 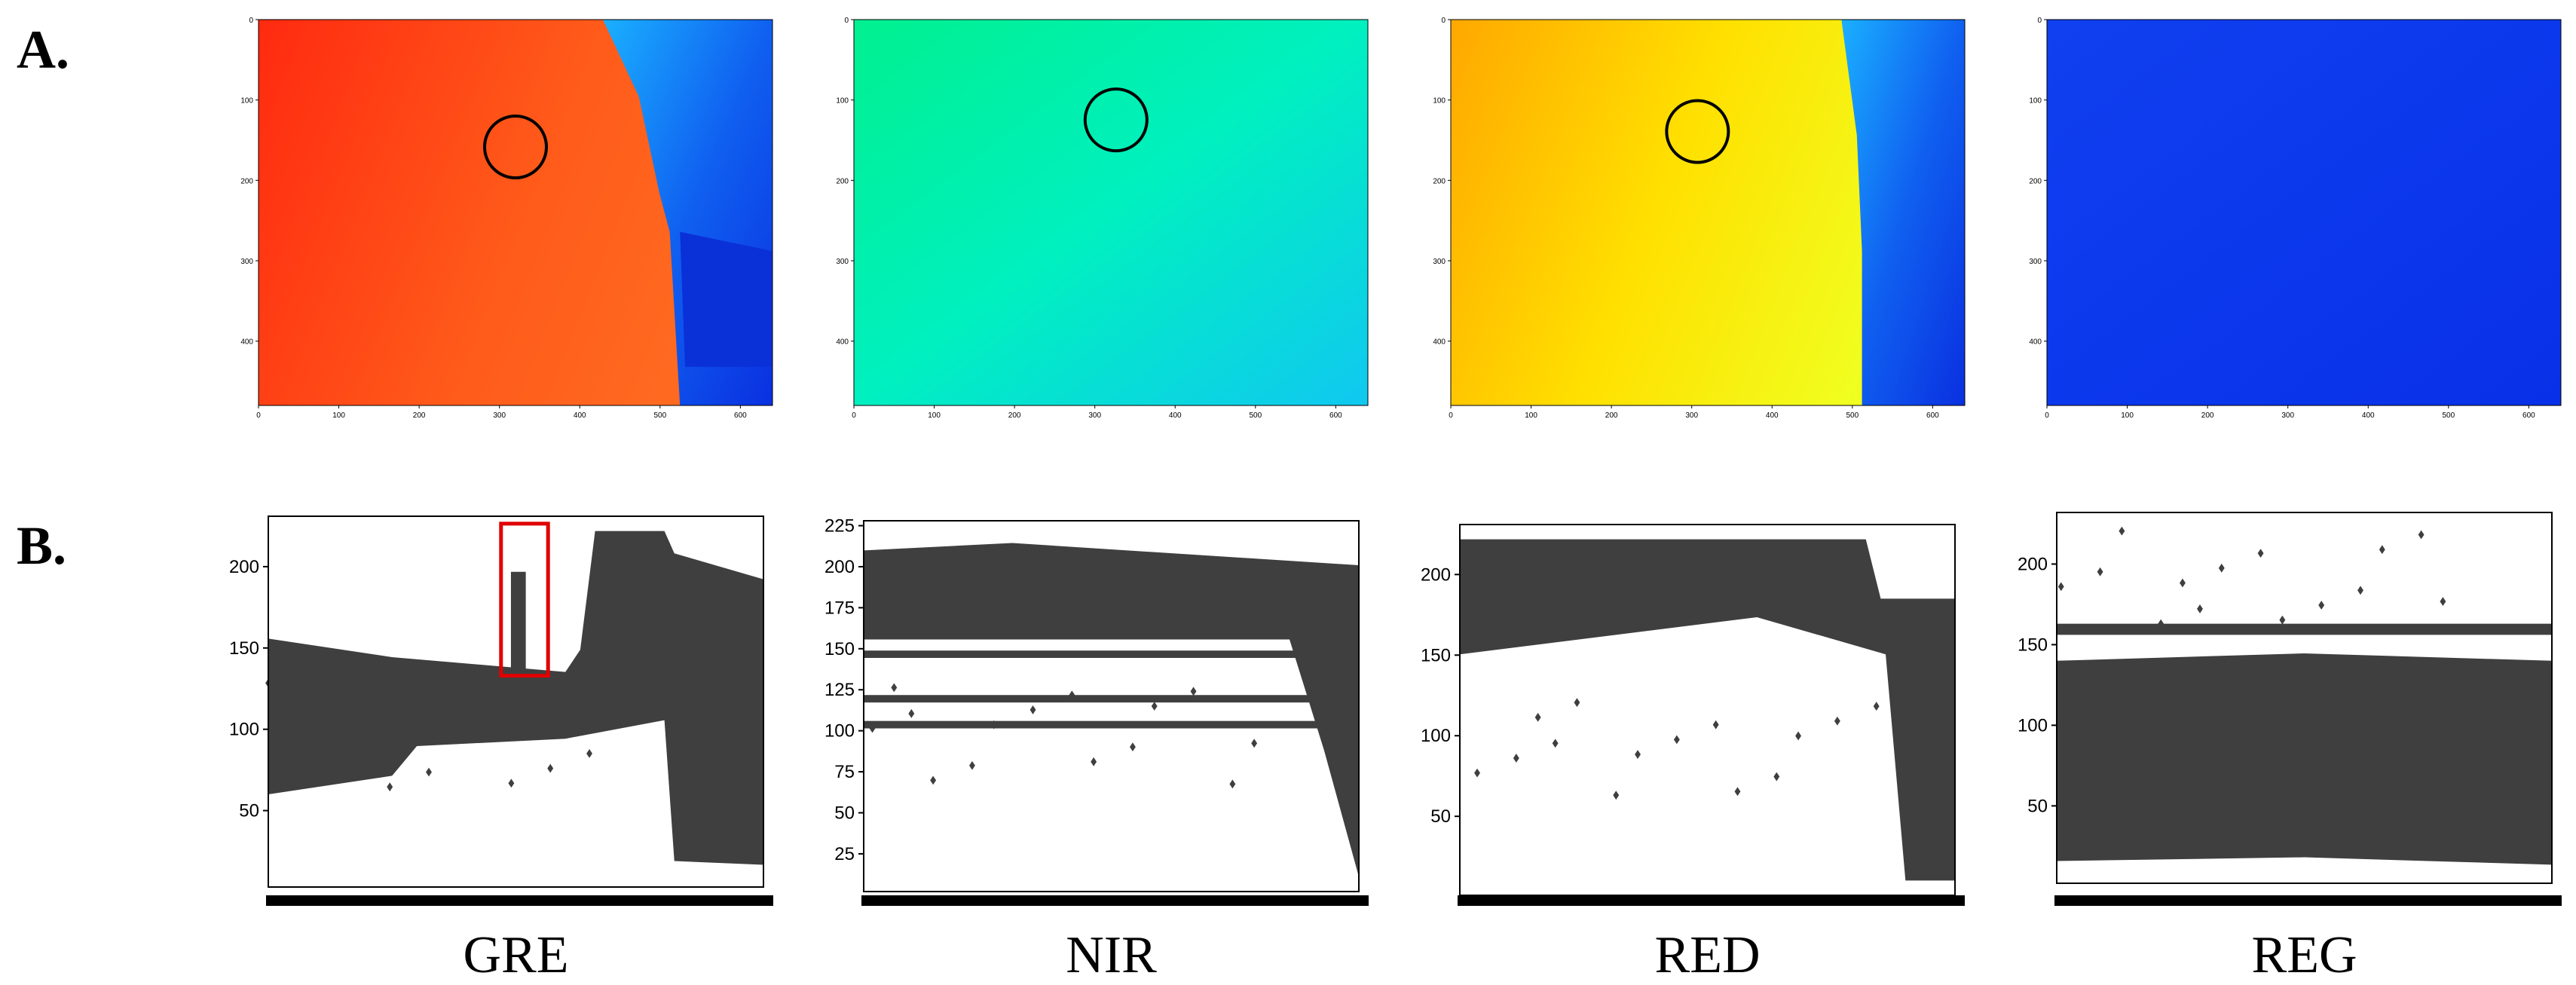 What do you see at coordinates (2308, 901) in the screenshot?
I see `x-axis-bar` at bounding box center [2308, 901].